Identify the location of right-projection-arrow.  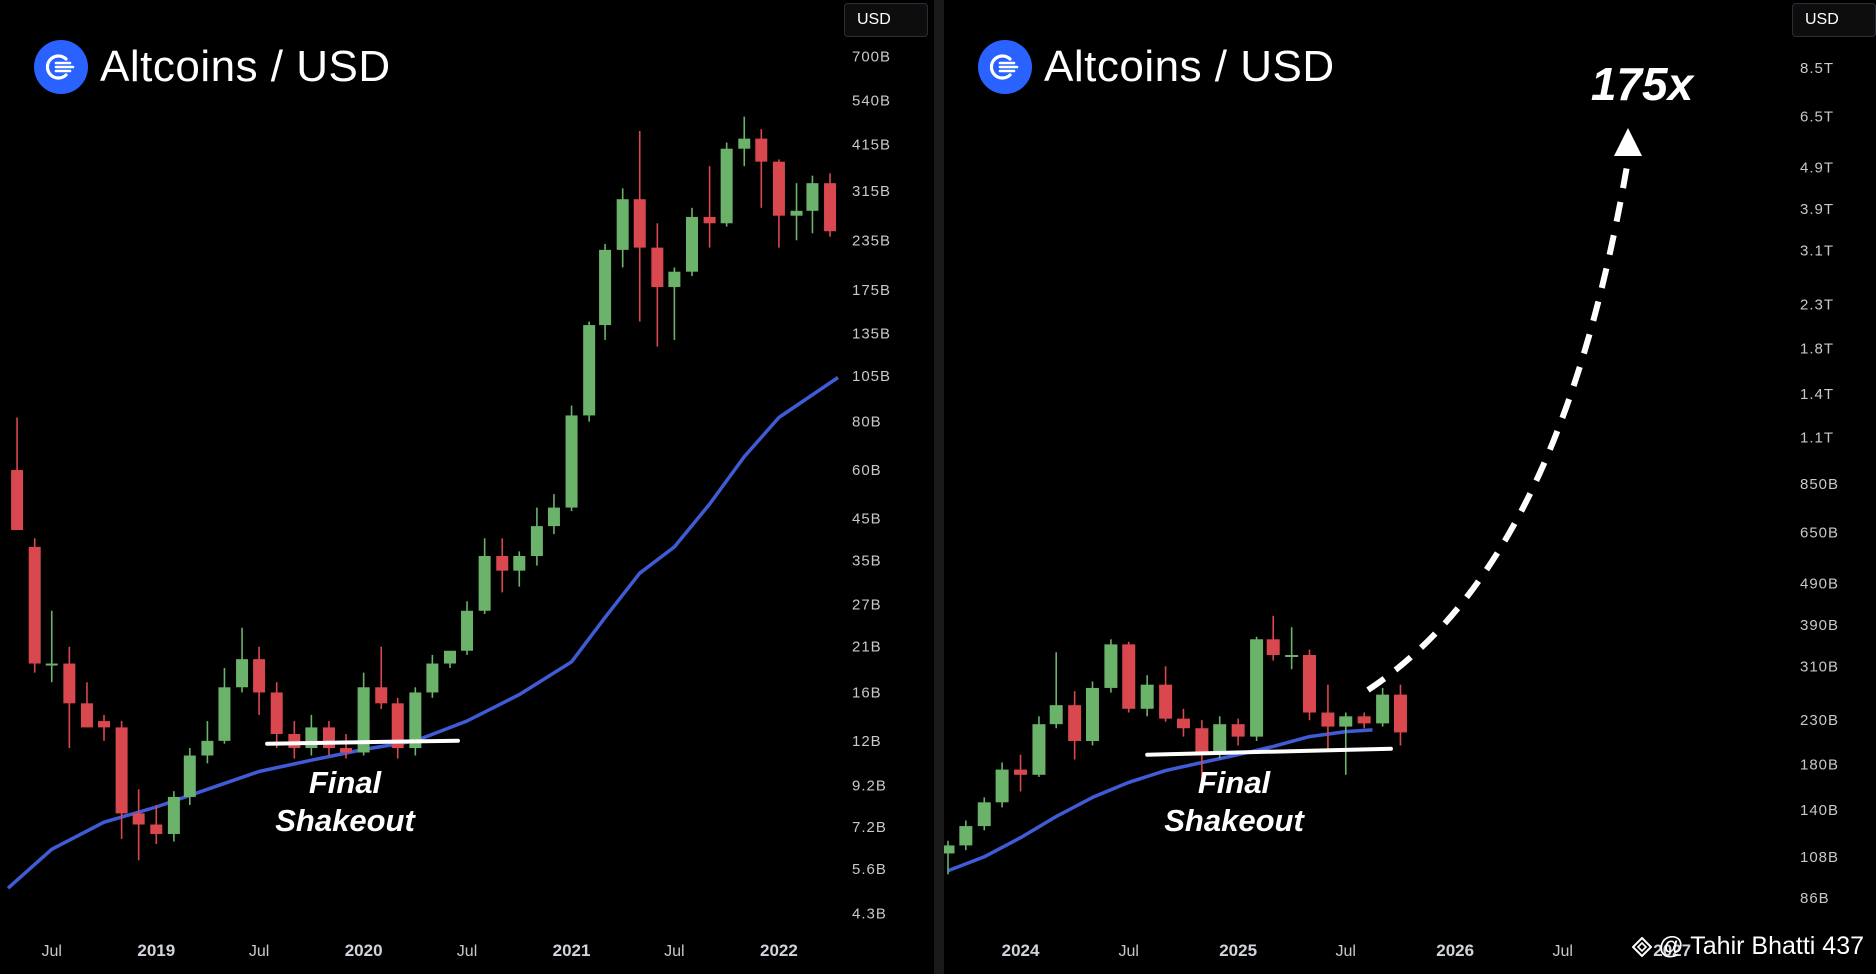
(1498, 426).